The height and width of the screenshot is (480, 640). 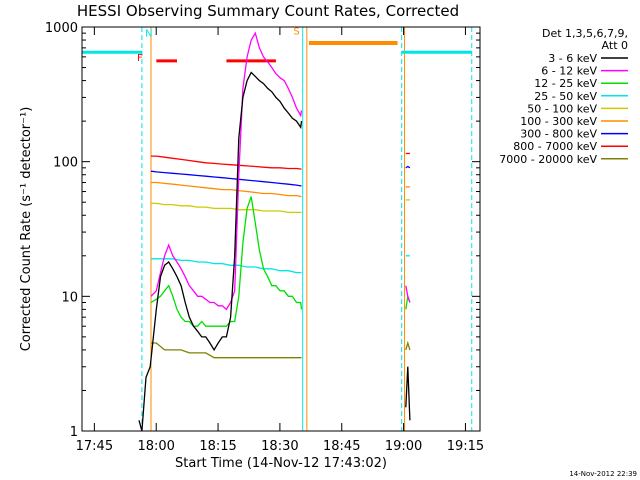 What do you see at coordinates (217, 446) in the screenshot?
I see `x-tick-label: 18:15` at bounding box center [217, 446].